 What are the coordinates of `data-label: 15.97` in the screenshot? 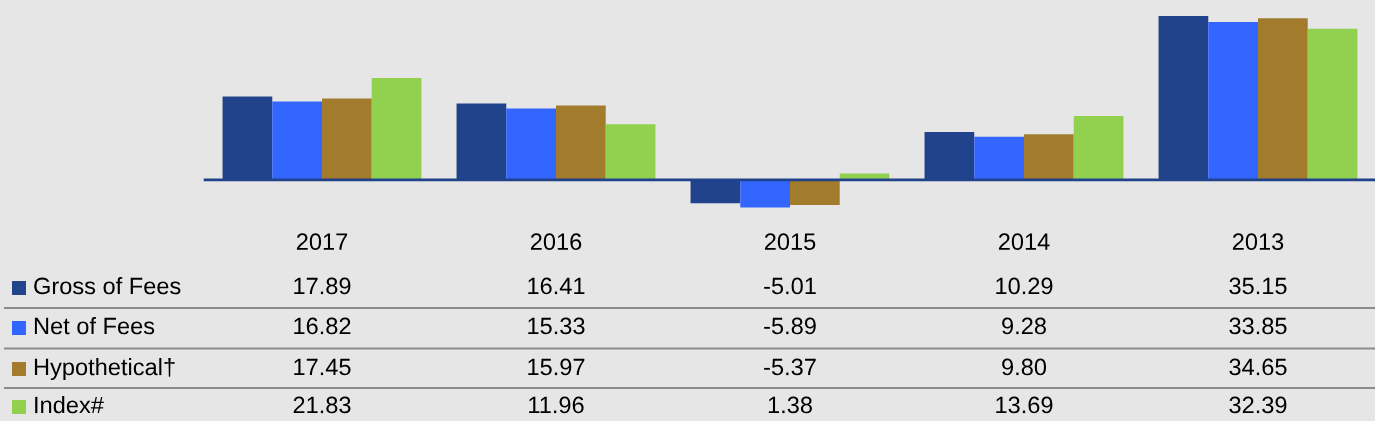 It's located at (556, 367).